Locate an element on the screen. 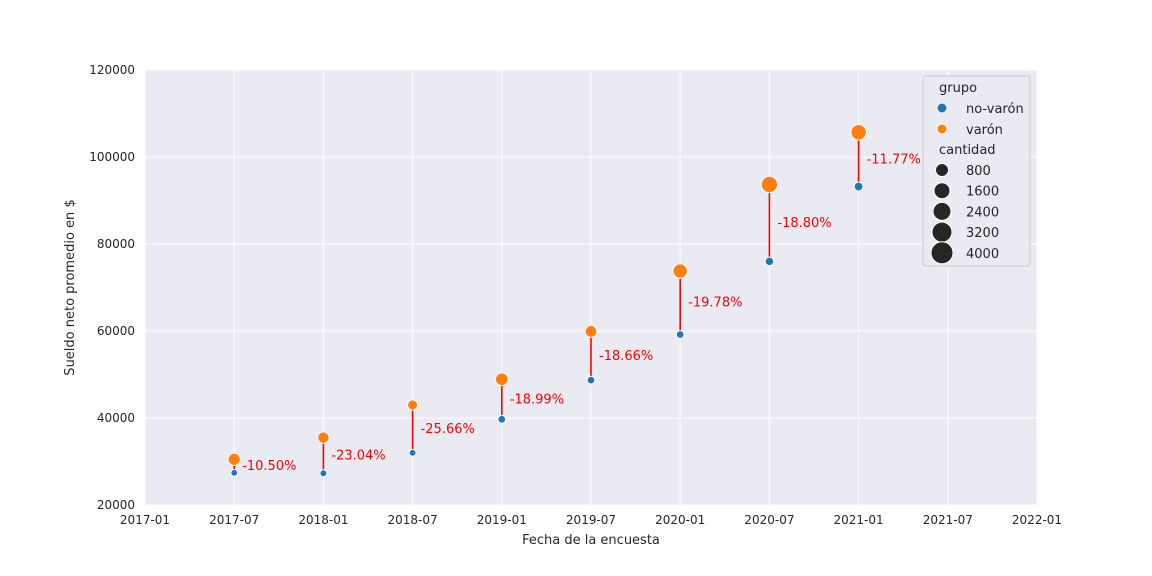  x-tick-label: 2019-07 is located at coordinates (591, 520).